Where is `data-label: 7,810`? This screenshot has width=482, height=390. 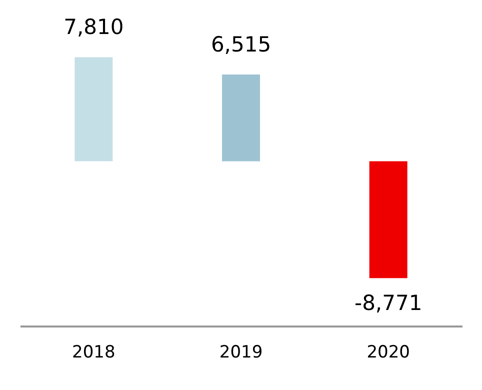 data-label: 7,810 is located at coordinates (94, 27).